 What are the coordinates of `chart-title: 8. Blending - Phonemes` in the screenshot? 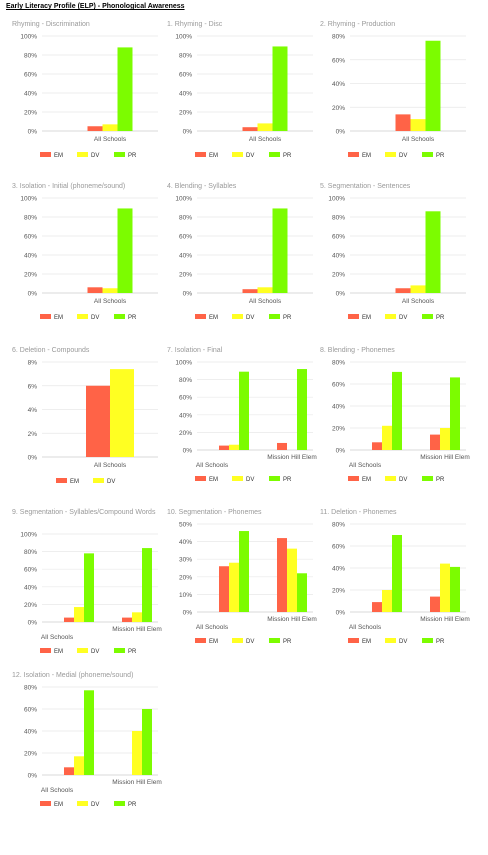 It's located at (357, 350).